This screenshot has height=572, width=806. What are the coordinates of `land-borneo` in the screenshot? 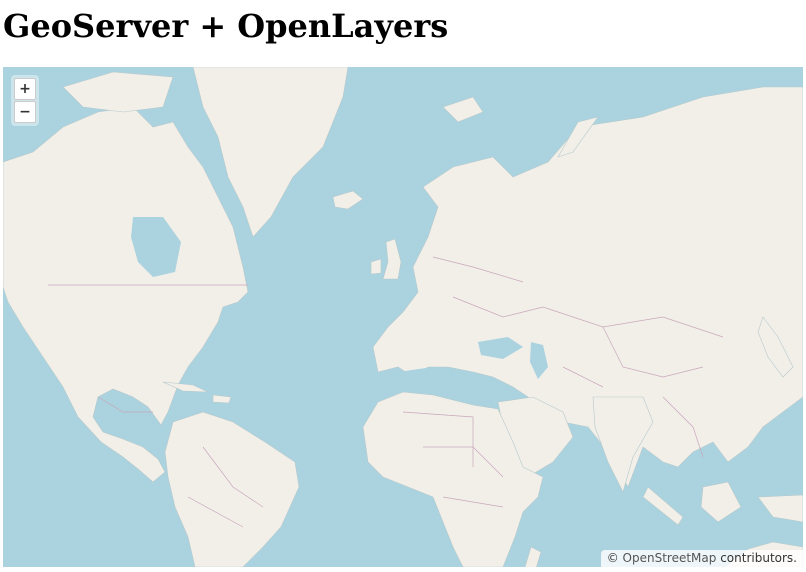 It's located at (721, 502).